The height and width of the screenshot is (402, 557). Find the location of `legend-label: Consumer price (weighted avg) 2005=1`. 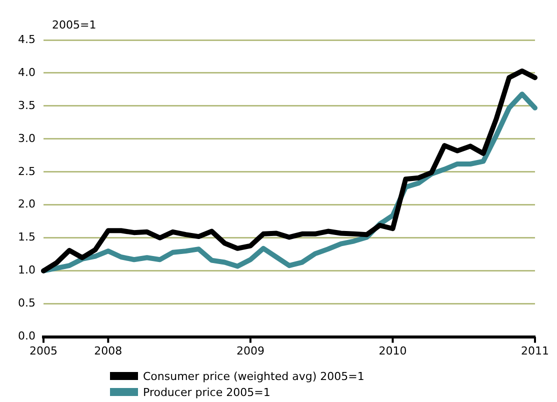

legend-label: Consumer price (weighted avg) 2005=1 is located at coordinates (253, 376).